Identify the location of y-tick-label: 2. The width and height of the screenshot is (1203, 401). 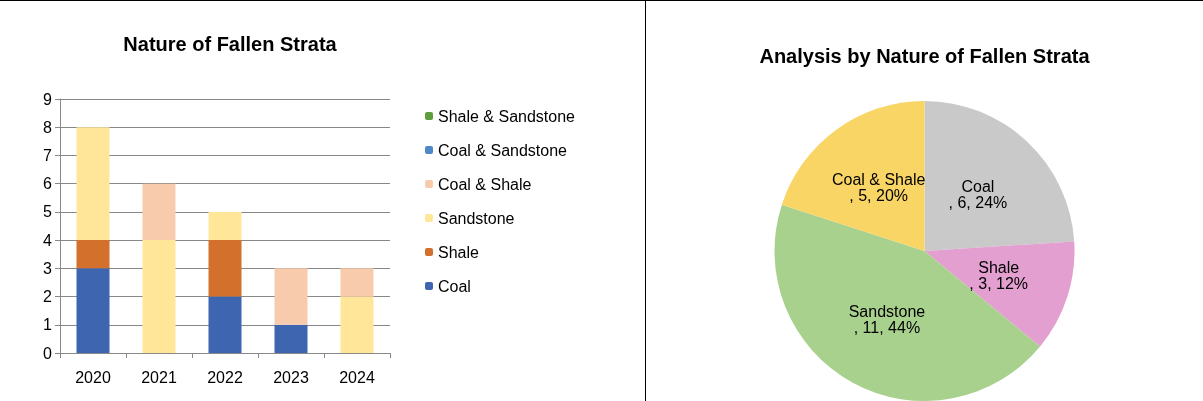
(48, 297).